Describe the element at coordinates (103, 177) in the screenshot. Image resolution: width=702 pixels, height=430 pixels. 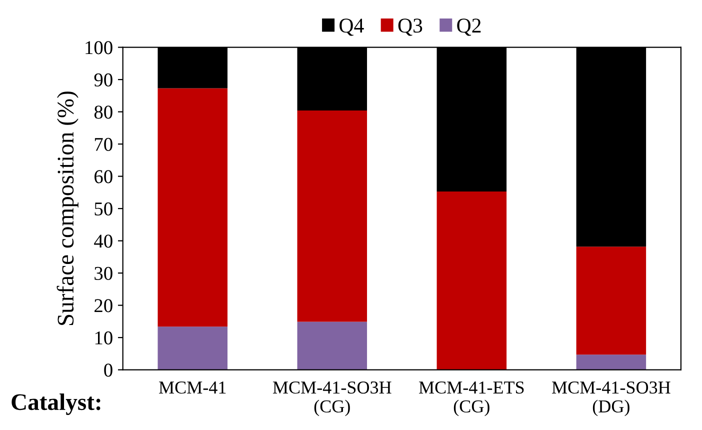
I see `y-tick-label: 60` at that location.